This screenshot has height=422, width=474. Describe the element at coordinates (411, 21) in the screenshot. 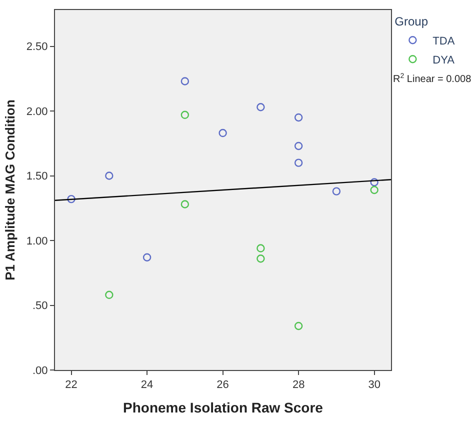

I see `legend-title: Group` at that location.